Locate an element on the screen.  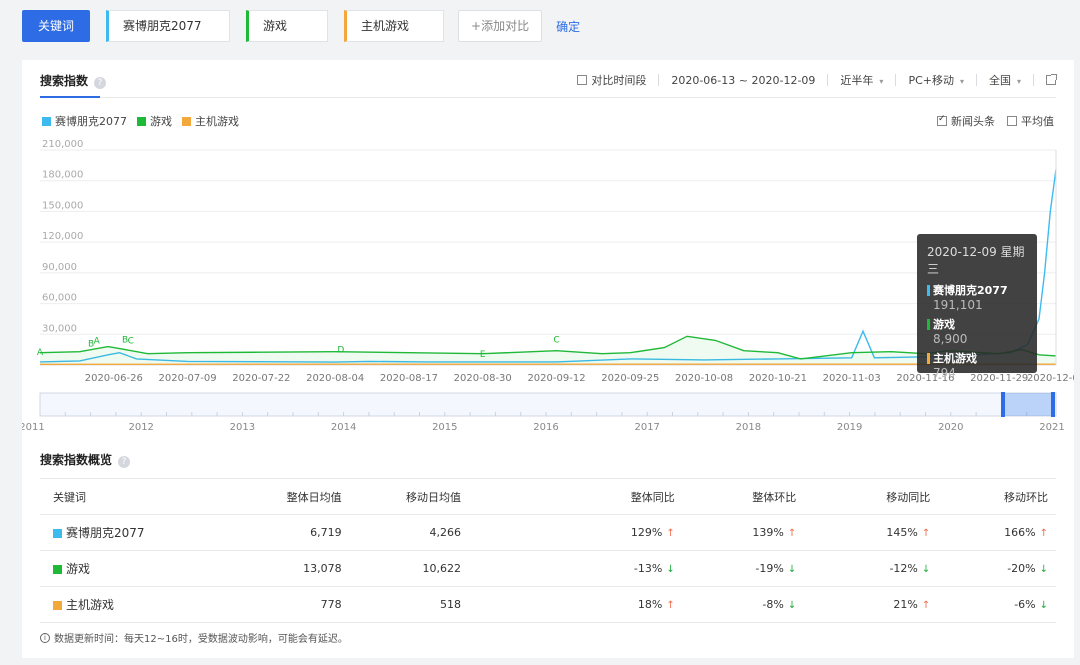
range-year-label: 2020 is located at coordinates (950, 427).